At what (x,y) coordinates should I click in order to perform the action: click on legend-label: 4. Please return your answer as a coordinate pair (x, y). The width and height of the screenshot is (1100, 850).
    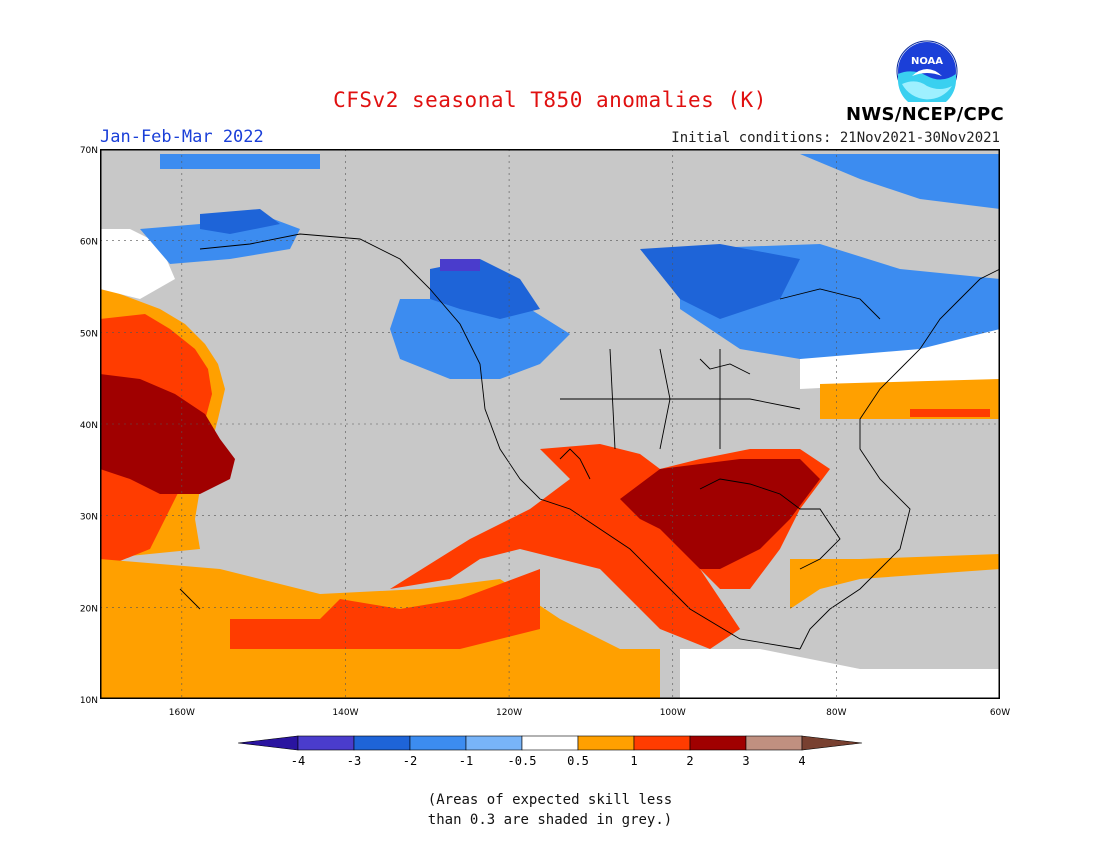
    Looking at the image, I should click on (801, 761).